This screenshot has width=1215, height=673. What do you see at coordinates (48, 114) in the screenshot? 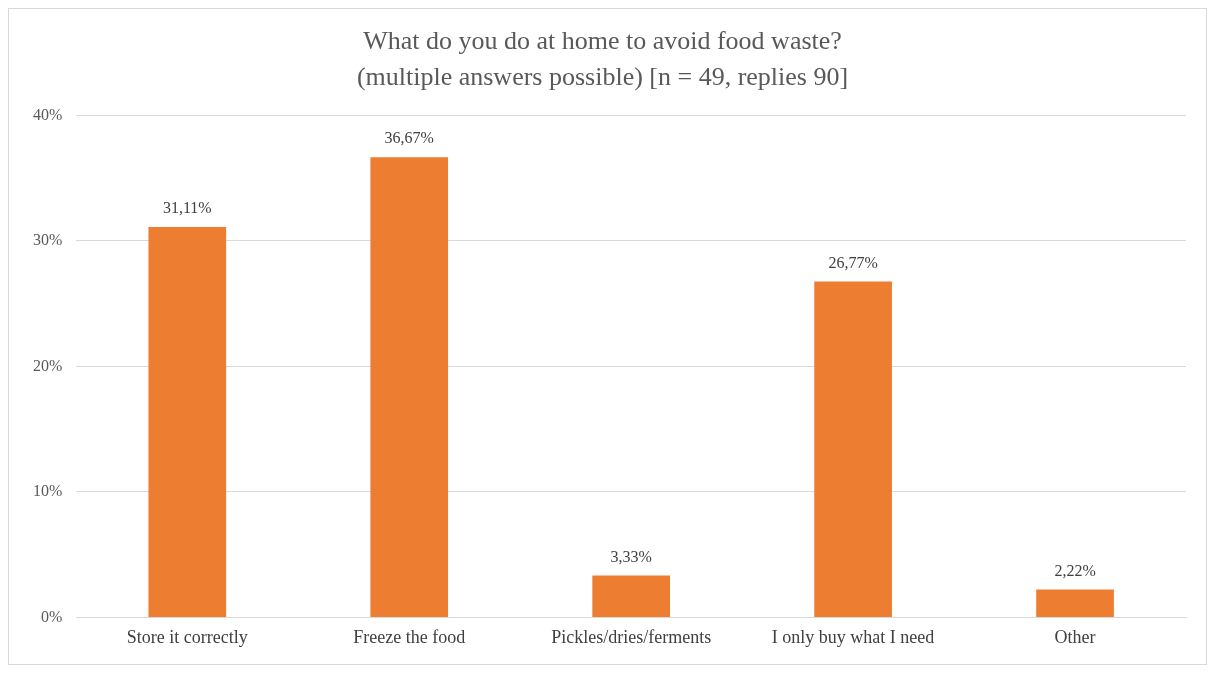
I see `y-tick-label: 40%` at bounding box center [48, 114].